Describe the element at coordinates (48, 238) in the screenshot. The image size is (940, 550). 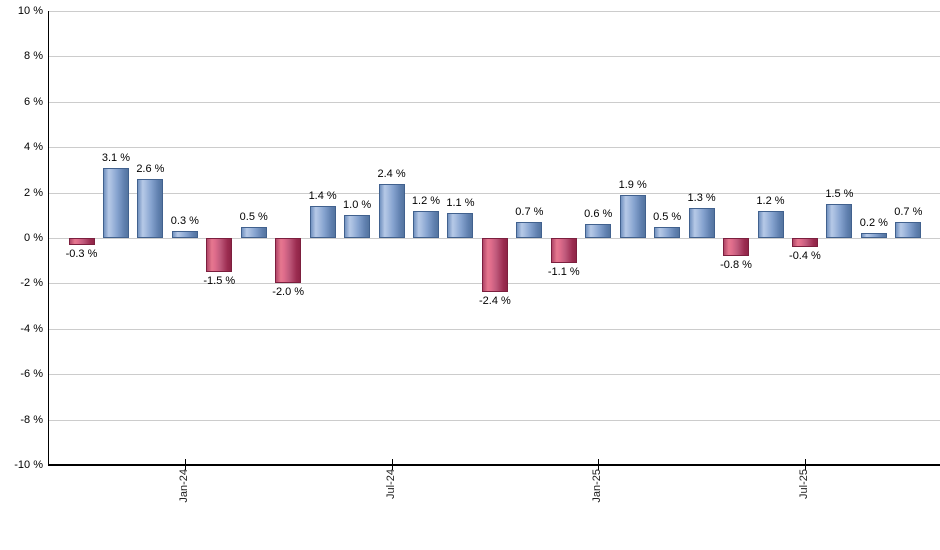
I see `y-axis-line` at that location.